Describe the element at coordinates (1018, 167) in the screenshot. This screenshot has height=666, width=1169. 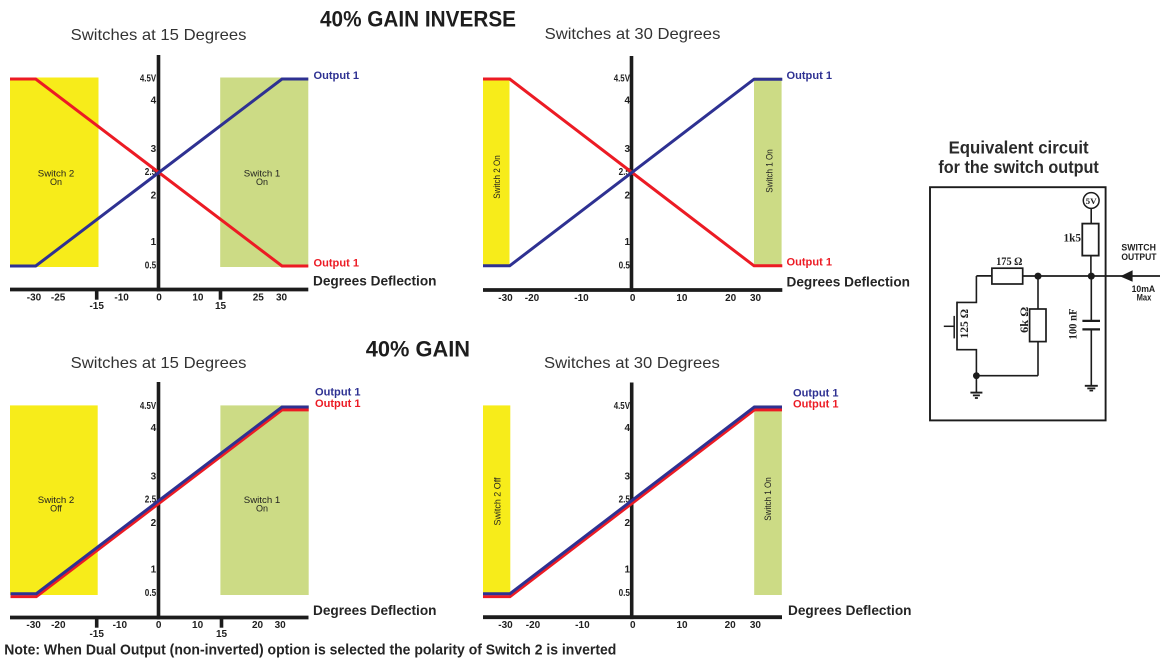
I see `svg-text: for the switch output` at that location.